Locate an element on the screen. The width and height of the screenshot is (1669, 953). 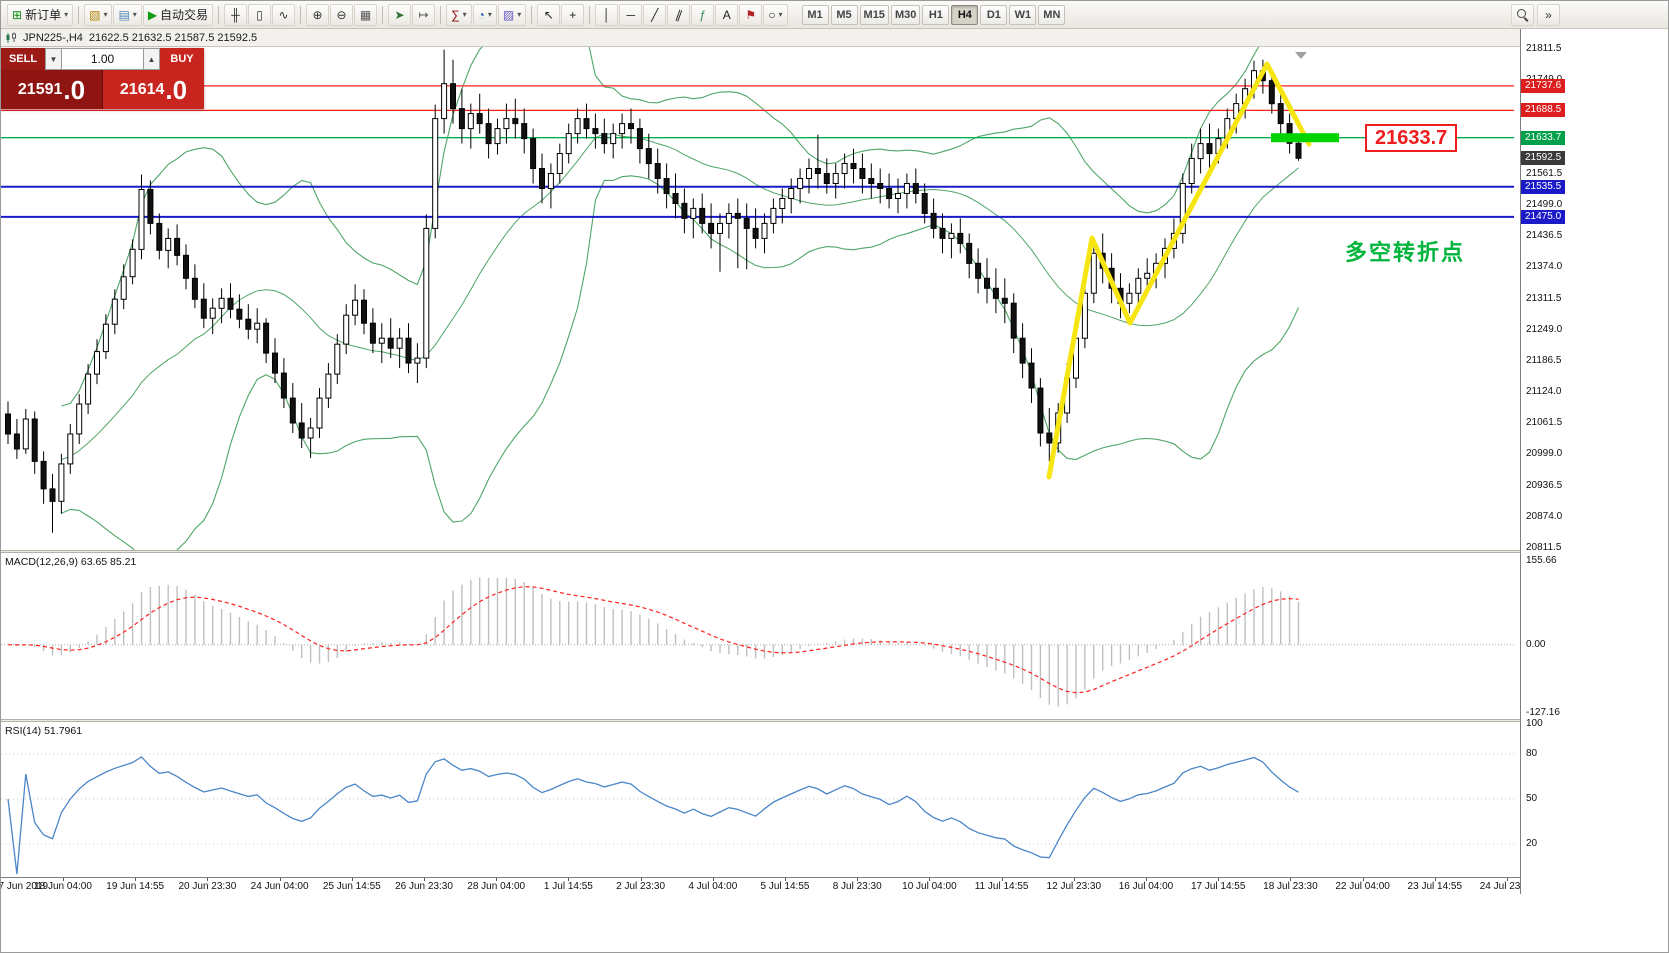
tile-windows-icon: ▦ is located at coordinates (365, 14).